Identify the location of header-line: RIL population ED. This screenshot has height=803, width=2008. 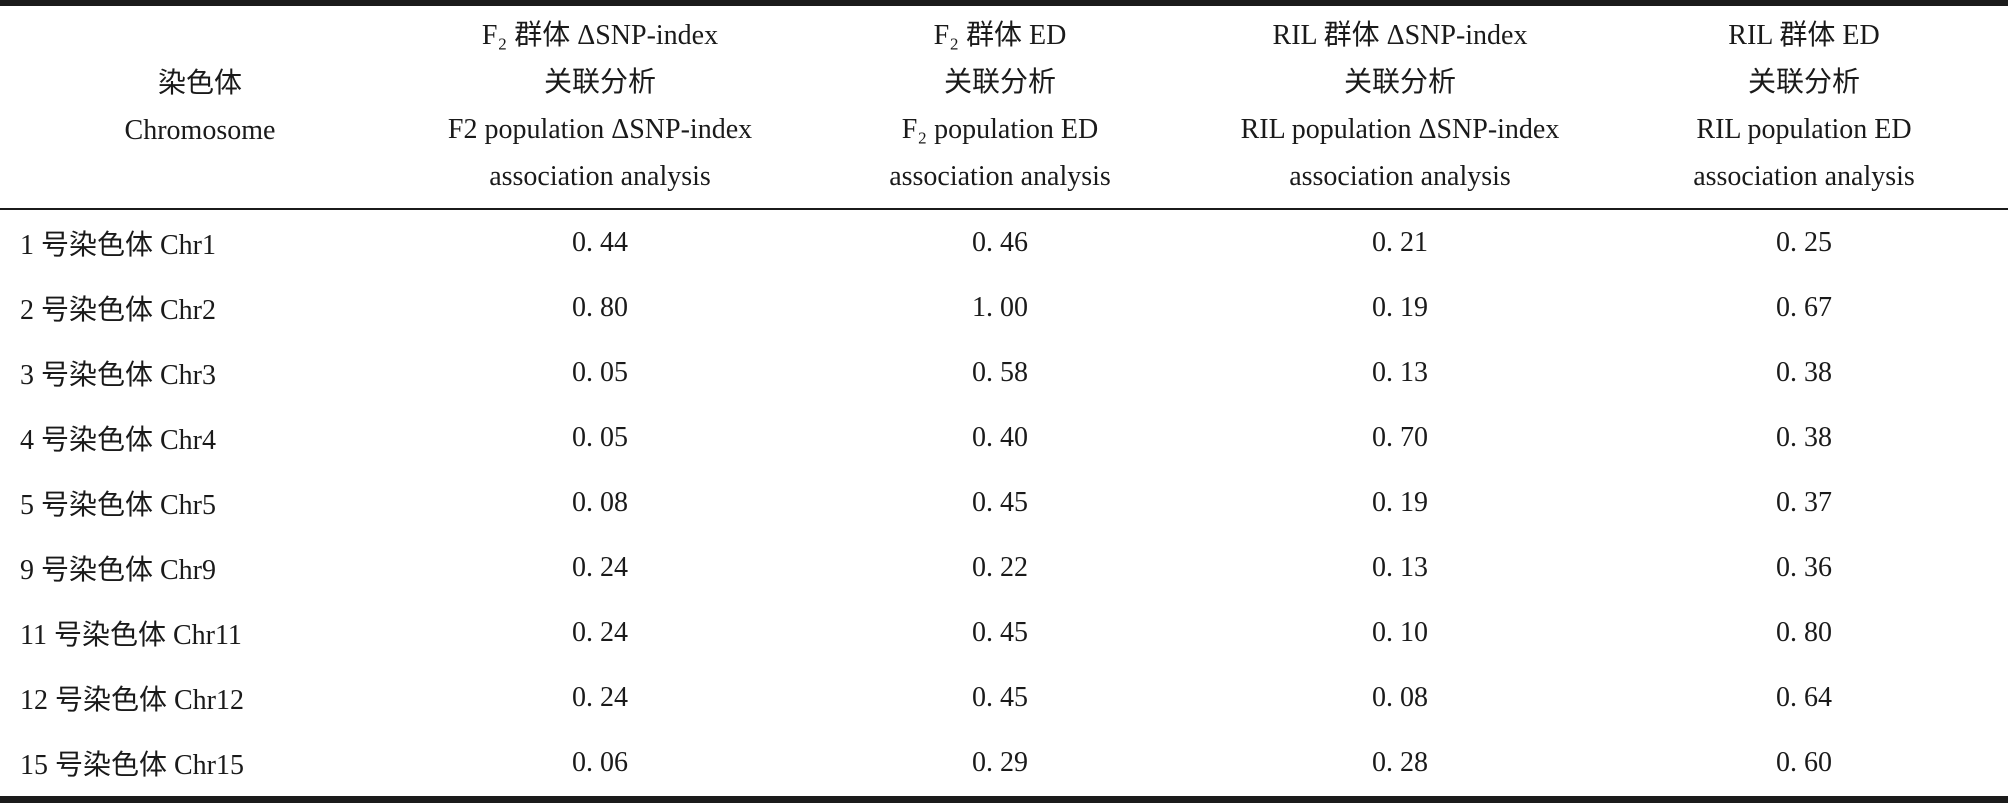
(1804, 129).